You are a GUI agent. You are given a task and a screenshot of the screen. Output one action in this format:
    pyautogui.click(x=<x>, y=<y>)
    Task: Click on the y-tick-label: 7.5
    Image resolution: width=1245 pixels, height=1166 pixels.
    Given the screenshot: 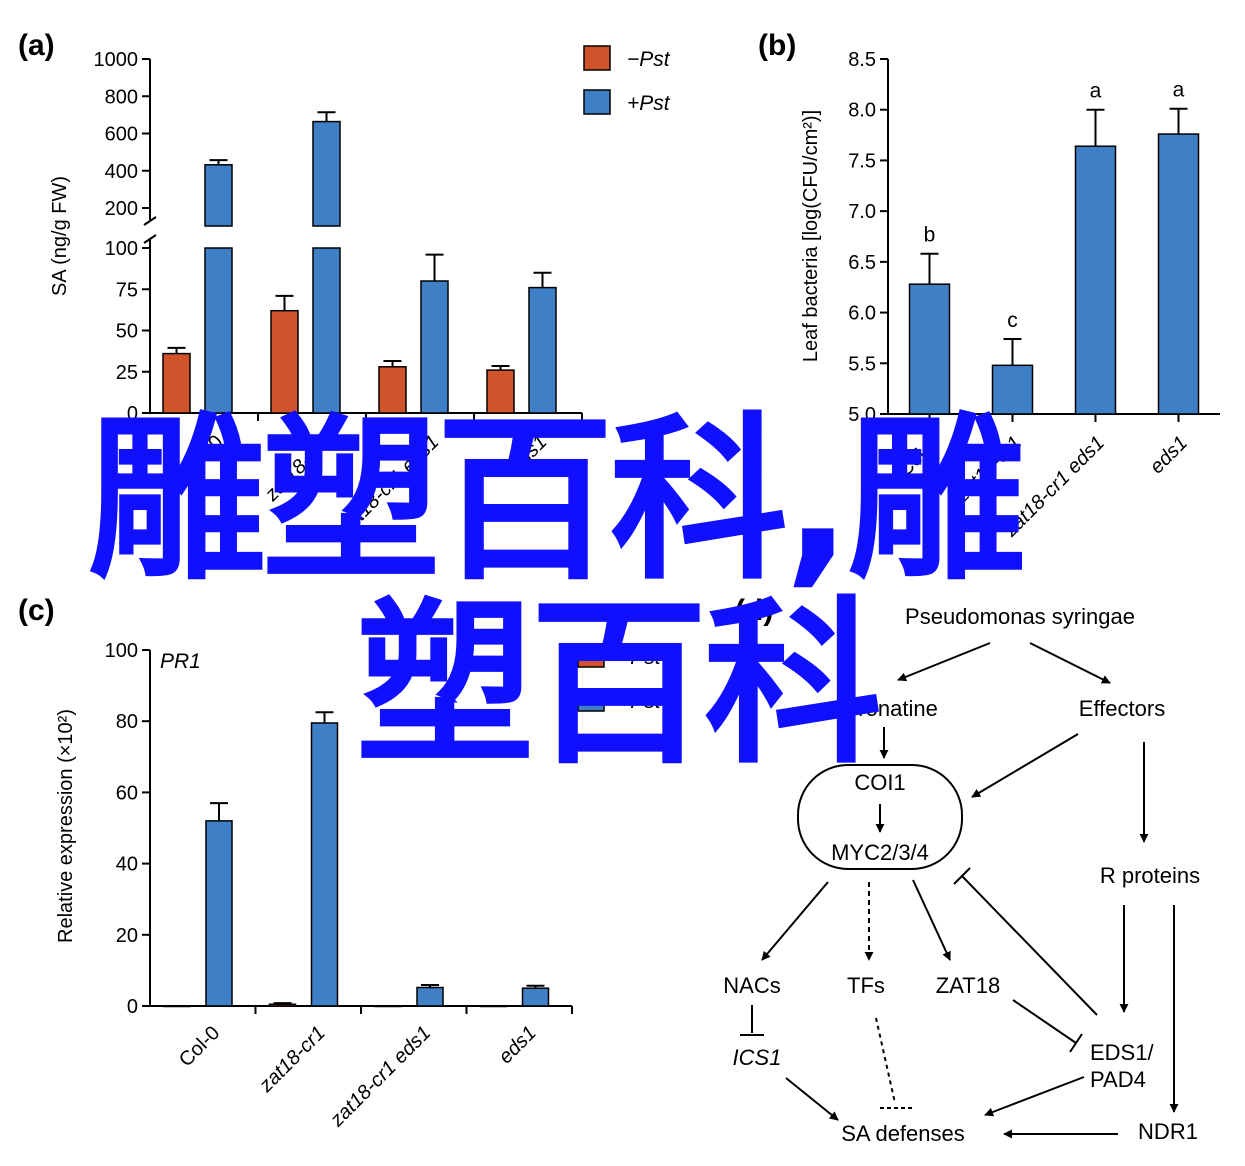 What is the action you would take?
    pyautogui.click(x=862, y=161)
    